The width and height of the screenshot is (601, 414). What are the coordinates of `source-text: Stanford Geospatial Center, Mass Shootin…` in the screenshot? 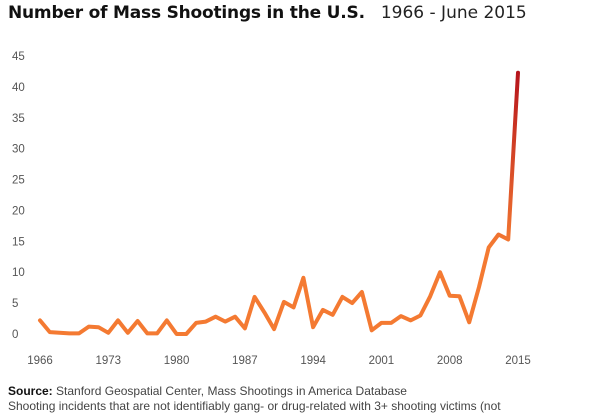 It's located at (231, 391).